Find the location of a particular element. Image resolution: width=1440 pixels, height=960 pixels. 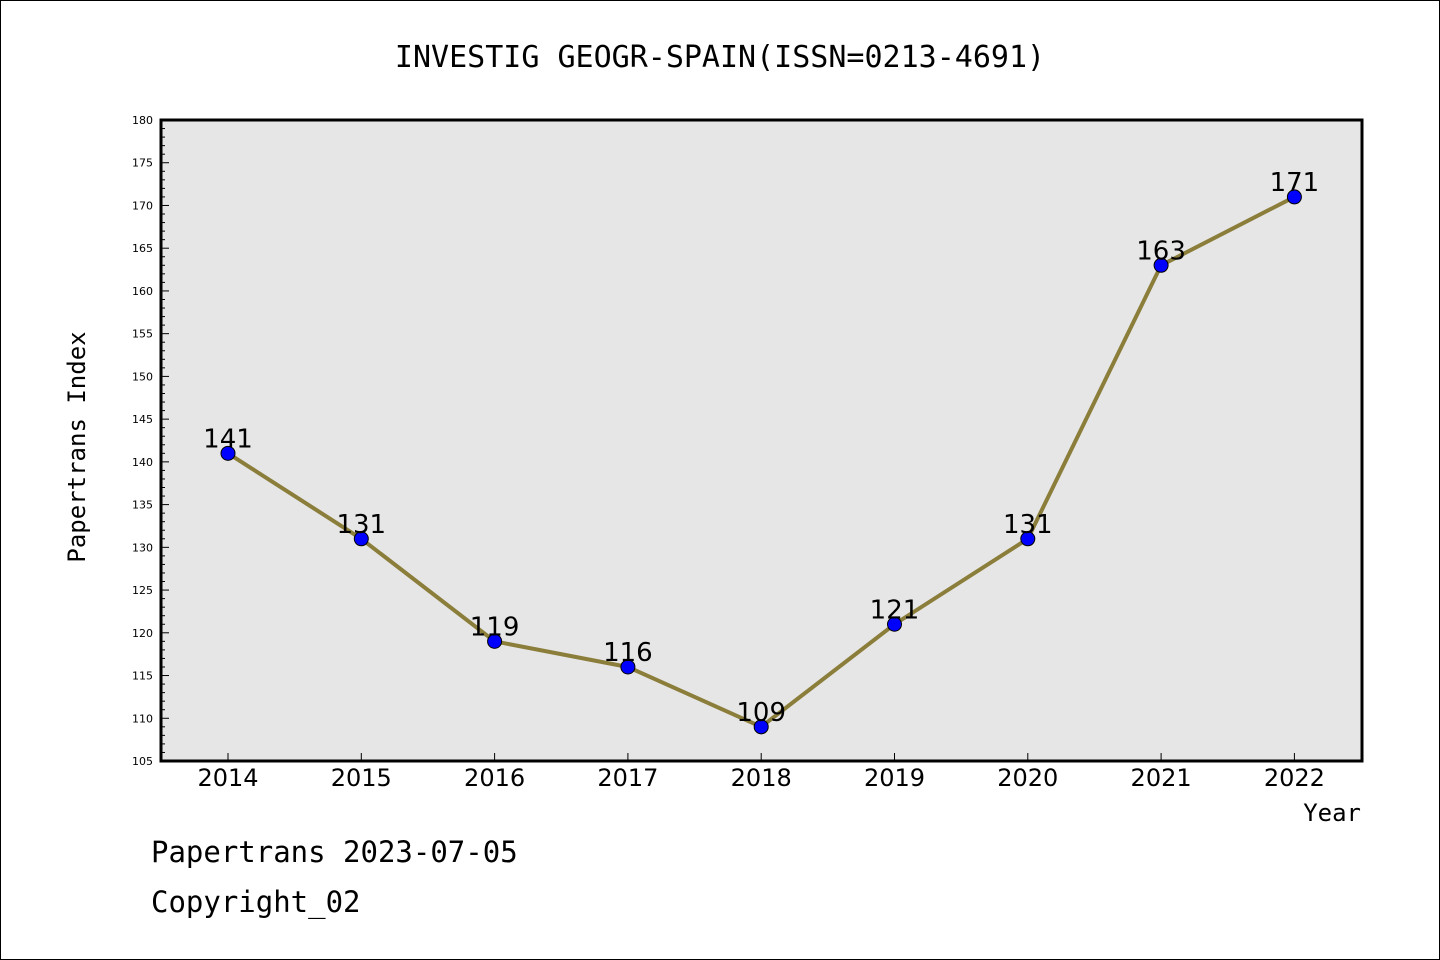

y-tick-label: 160 is located at coordinates (142, 291).